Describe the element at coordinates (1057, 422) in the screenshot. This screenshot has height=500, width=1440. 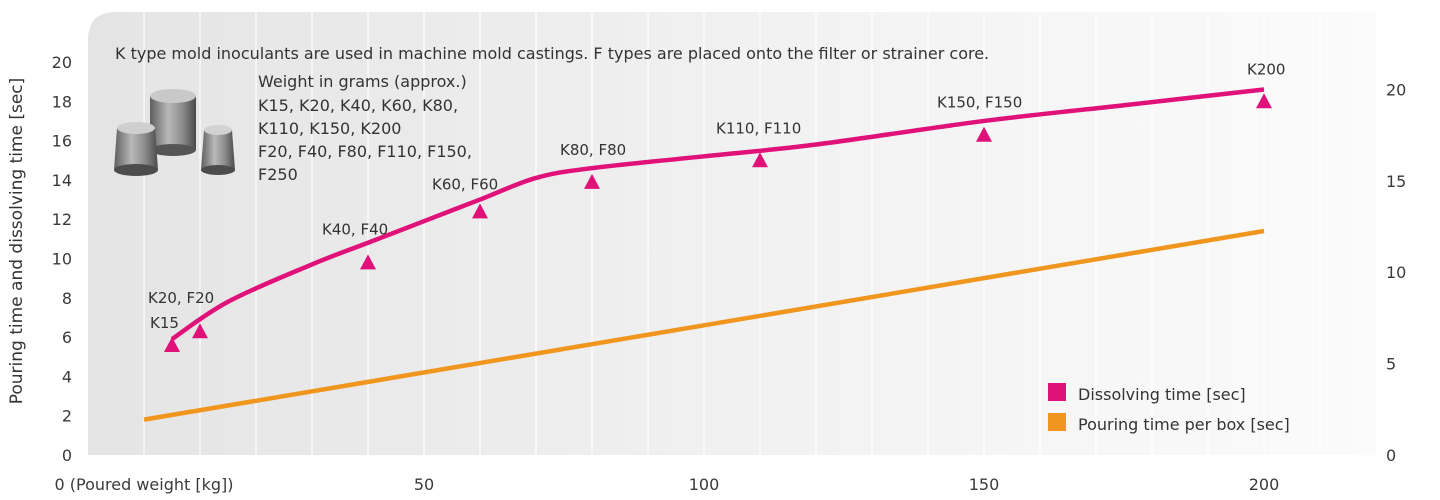
I see `legend-swatch-pouring` at that location.